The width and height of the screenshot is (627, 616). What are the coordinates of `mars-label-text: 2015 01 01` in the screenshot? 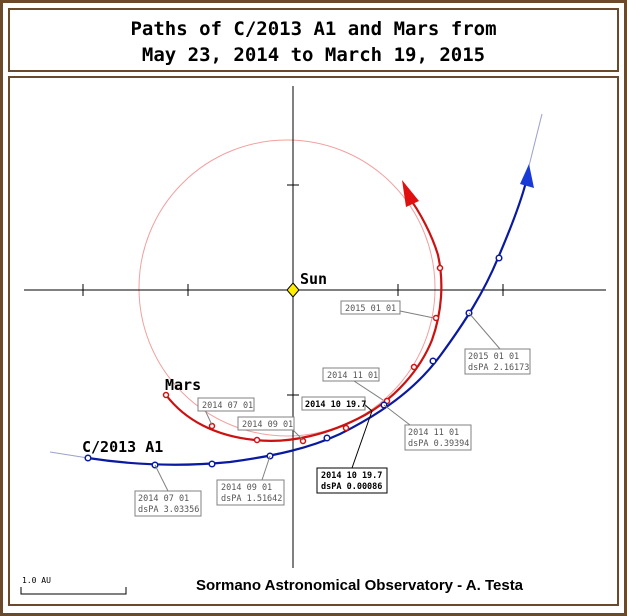 It's located at (370, 309).